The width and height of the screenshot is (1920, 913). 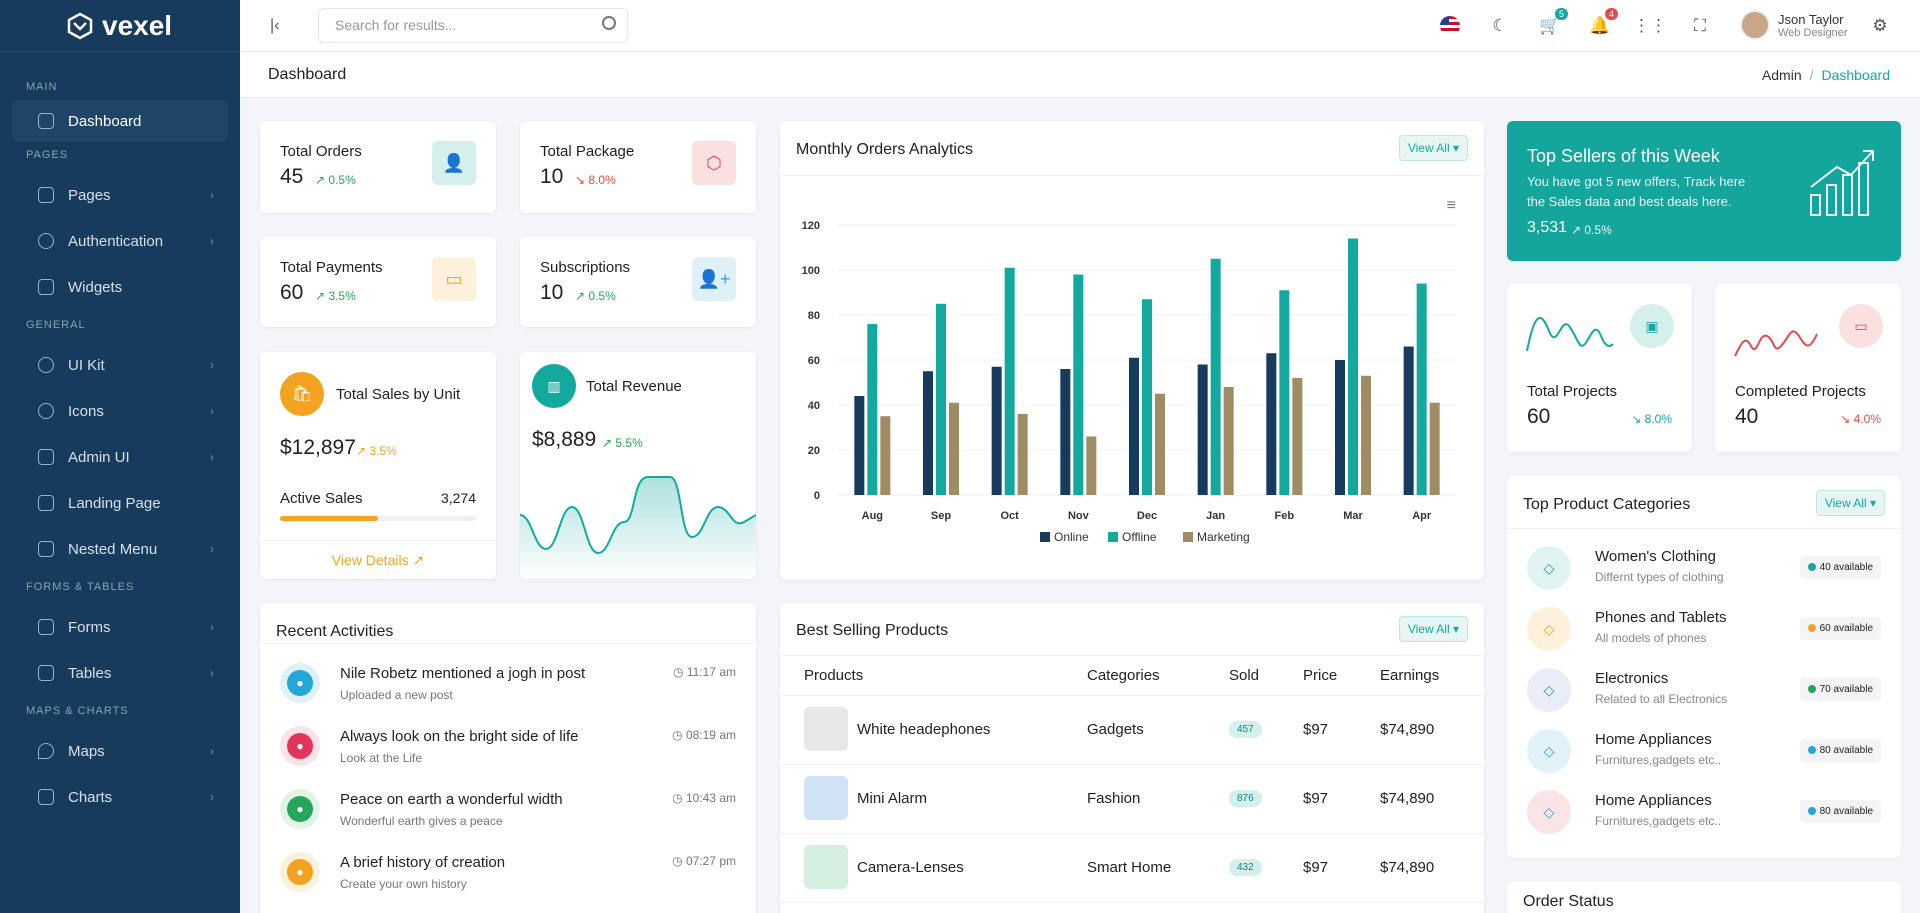 I want to click on category-name: Electronics, so click(x=1632, y=678).